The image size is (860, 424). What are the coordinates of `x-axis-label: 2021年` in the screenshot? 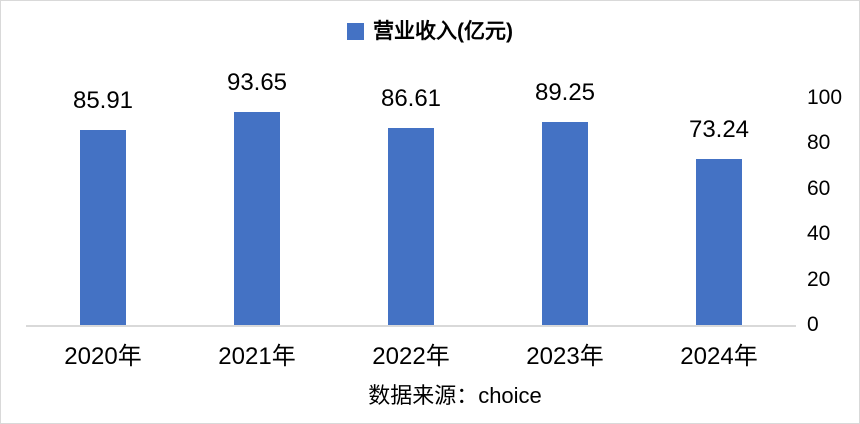 It's located at (257, 356).